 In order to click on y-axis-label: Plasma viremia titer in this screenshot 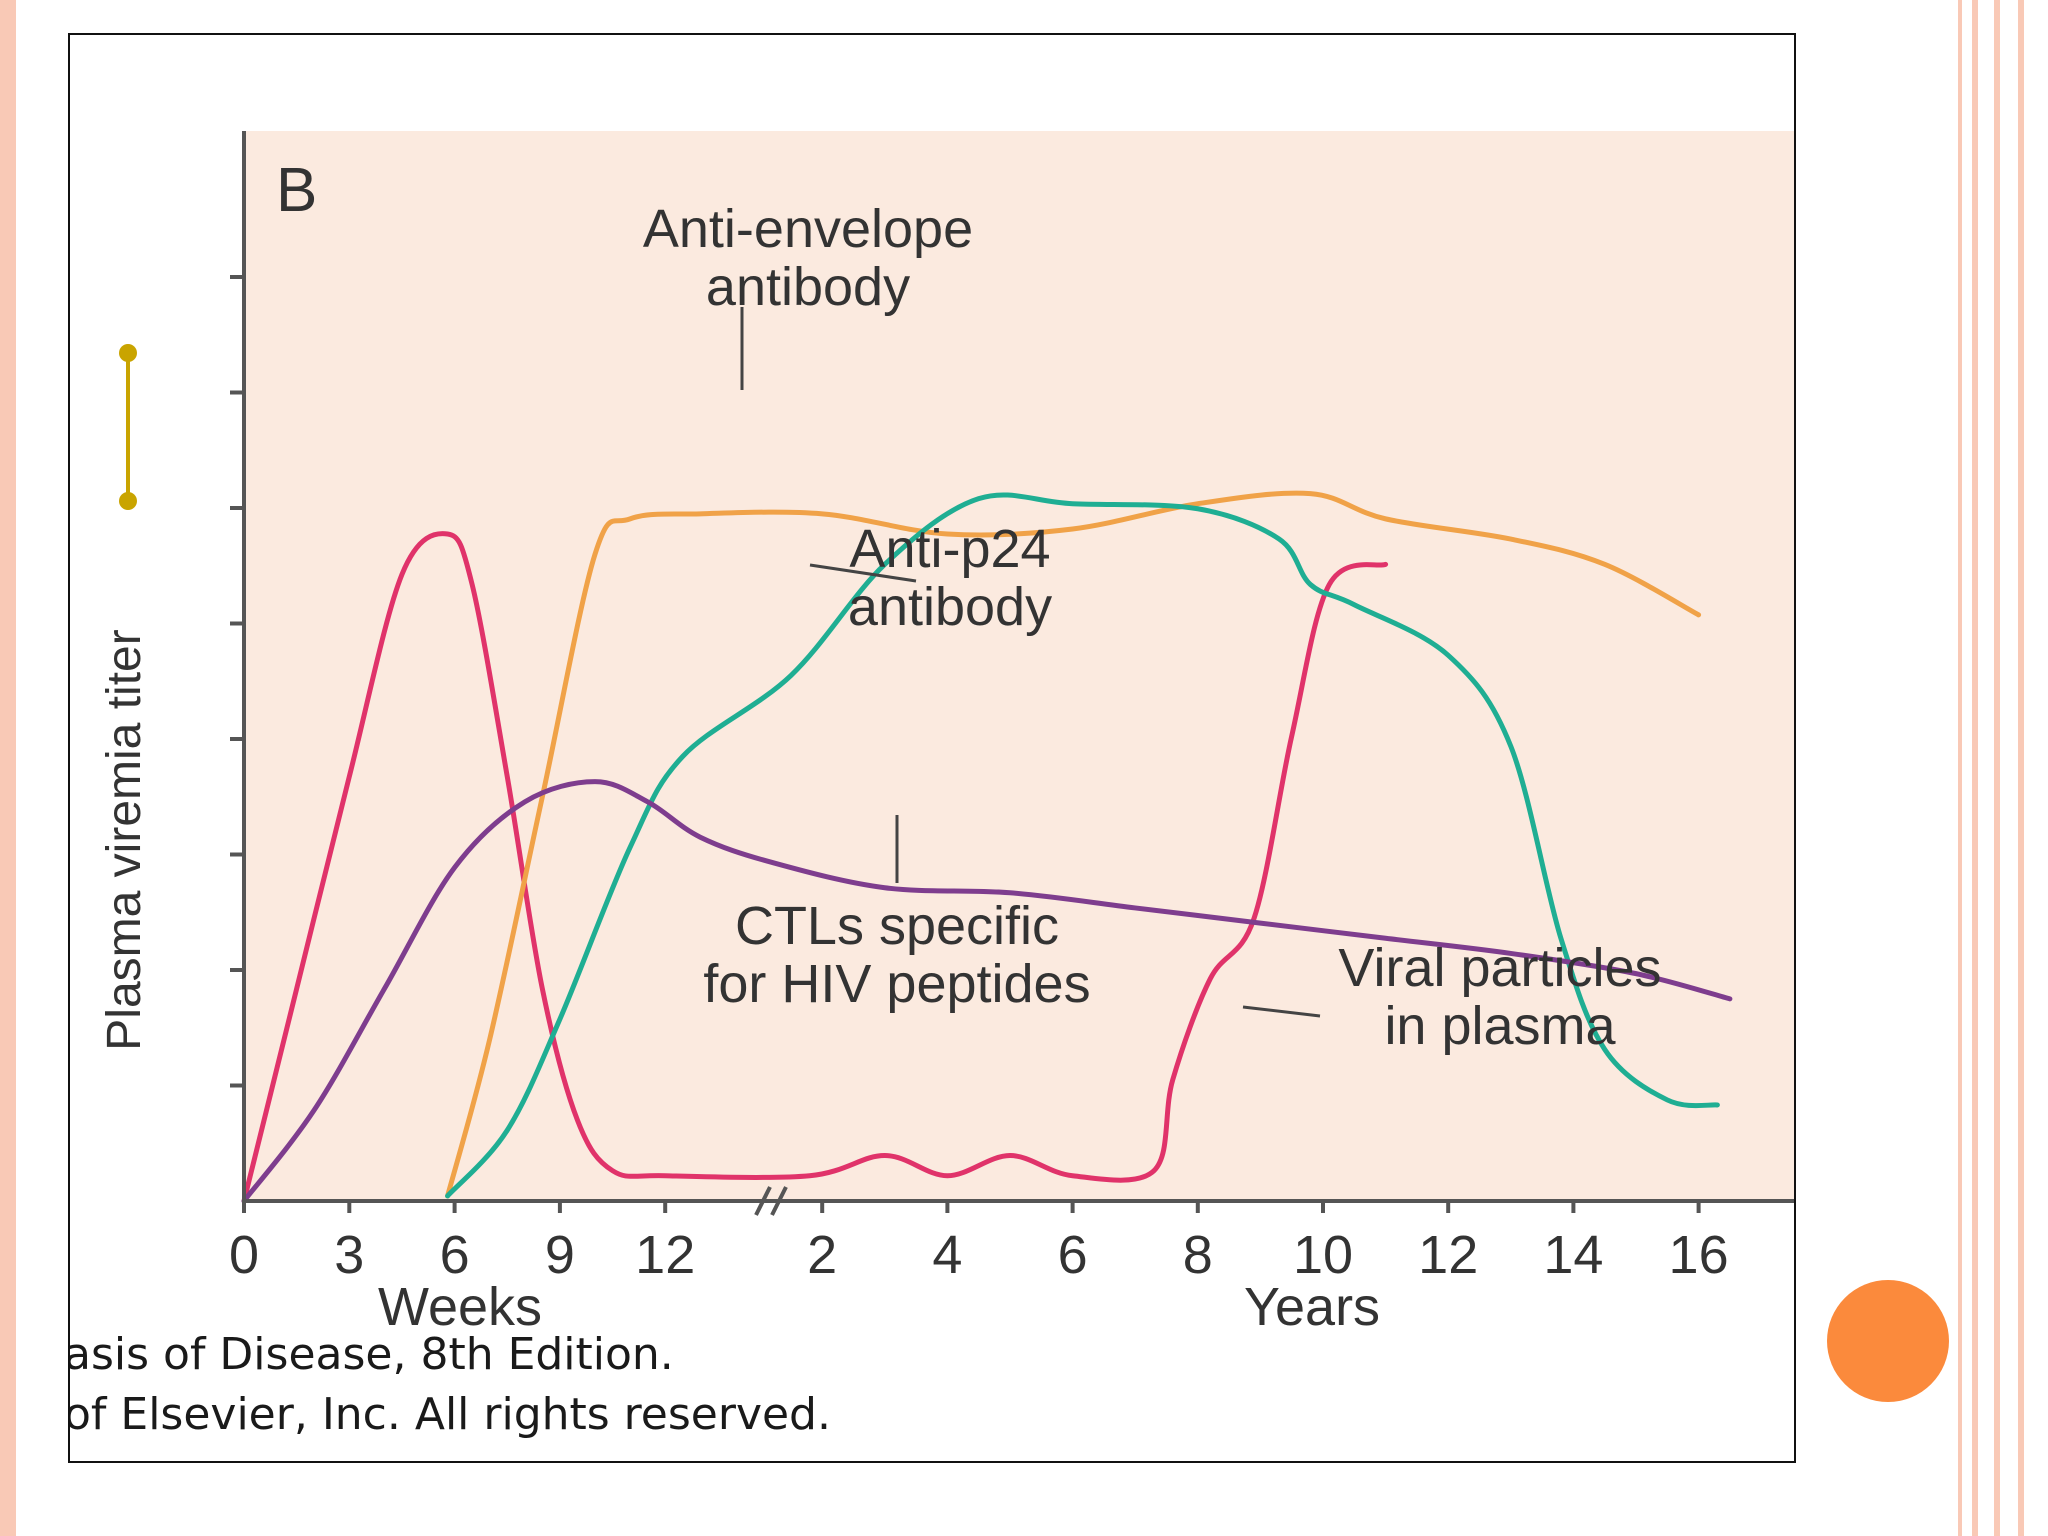, I will do `click(124, 839)`.